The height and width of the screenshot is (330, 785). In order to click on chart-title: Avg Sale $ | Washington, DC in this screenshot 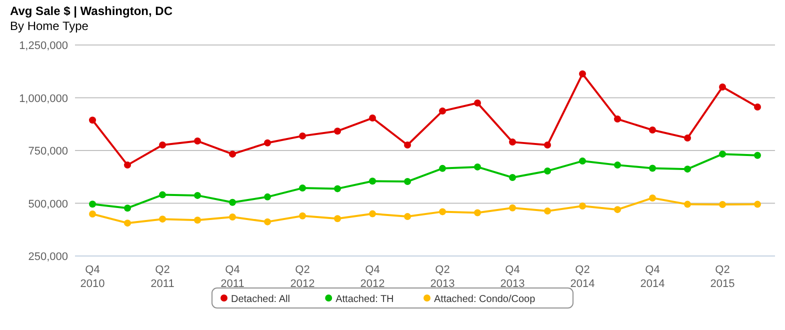, I will do `click(91, 11)`.